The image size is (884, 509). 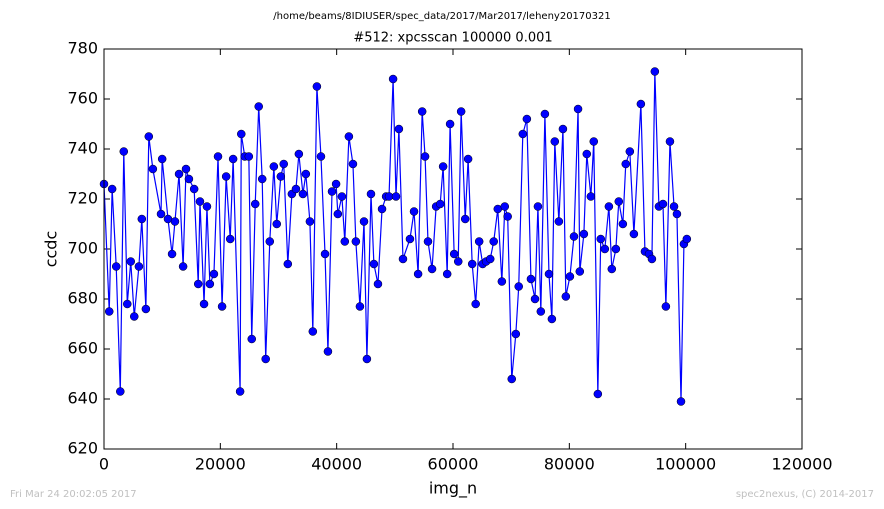 What do you see at coordinates (82, 298) in the screenshot?
I see `y-tick-label: 680` at bounding box center [82, 298].